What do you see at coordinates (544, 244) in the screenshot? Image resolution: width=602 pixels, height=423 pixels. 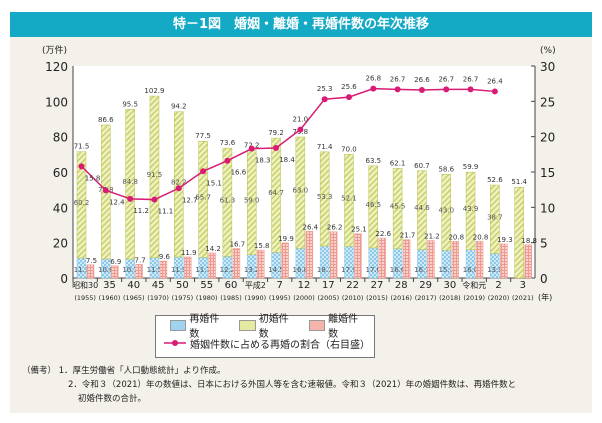 I see `right-tick-label: 5` at bounding box center [544, 244].